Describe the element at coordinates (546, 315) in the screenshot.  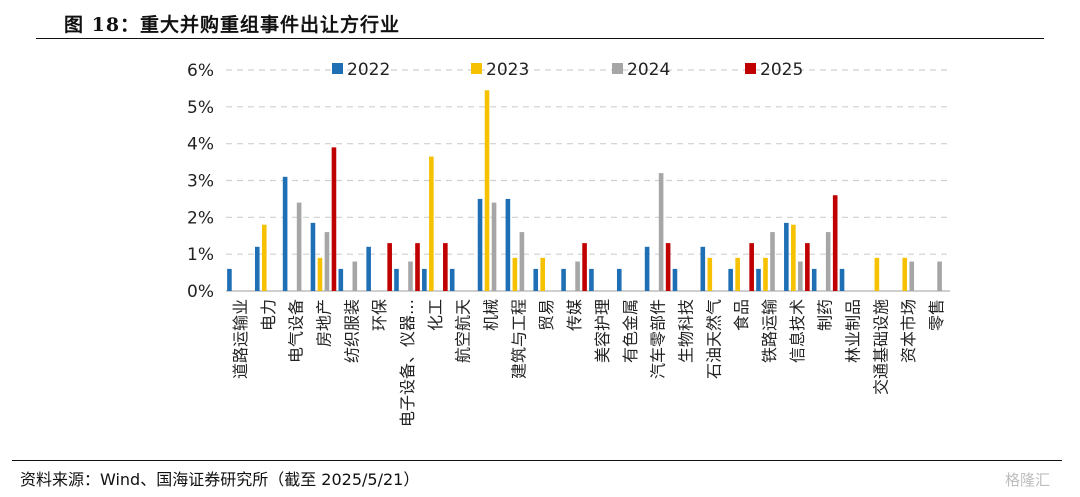
I see `x-tick-label: 贸易` at that location.